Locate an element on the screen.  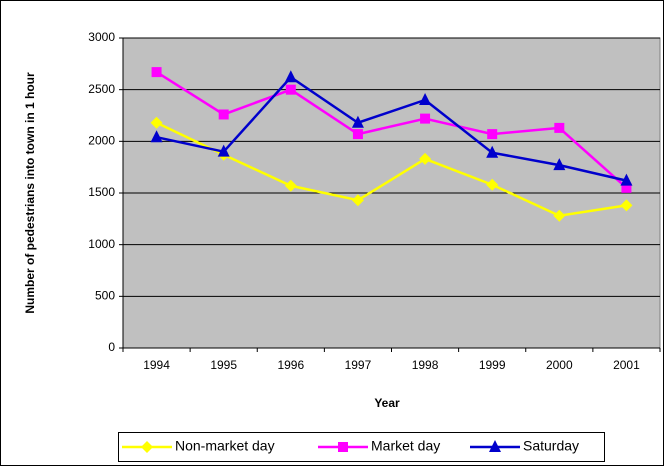
x-tick-label: 1998 is located at coordinates (425, 365).